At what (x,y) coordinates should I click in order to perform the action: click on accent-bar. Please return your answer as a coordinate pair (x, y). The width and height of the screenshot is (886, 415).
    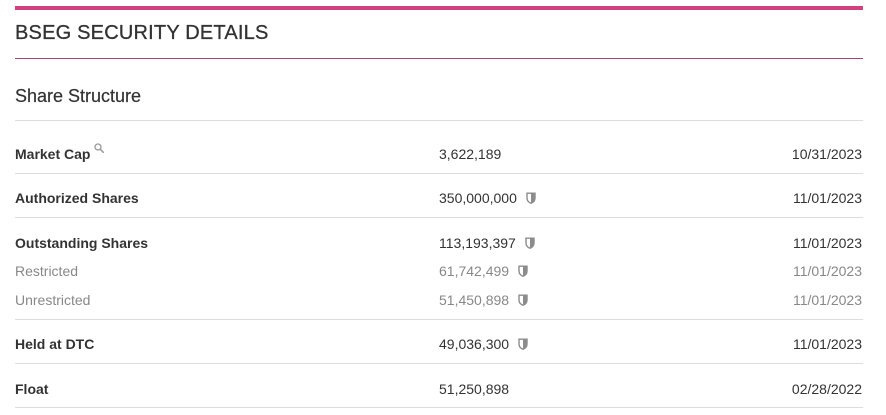
    Looking at the image, I should click on (439, 8).